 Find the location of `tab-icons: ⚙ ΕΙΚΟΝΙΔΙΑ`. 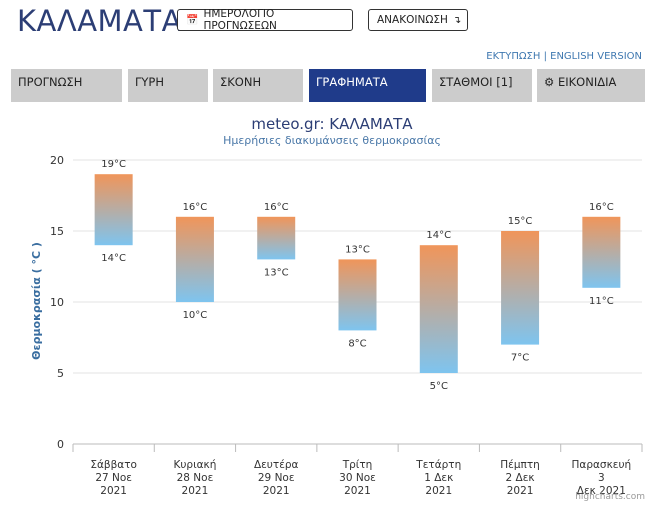

tab-icons: ⚙ ΕΙΚΟΝΙΔΙΑ is located at coordinates (591, 85).